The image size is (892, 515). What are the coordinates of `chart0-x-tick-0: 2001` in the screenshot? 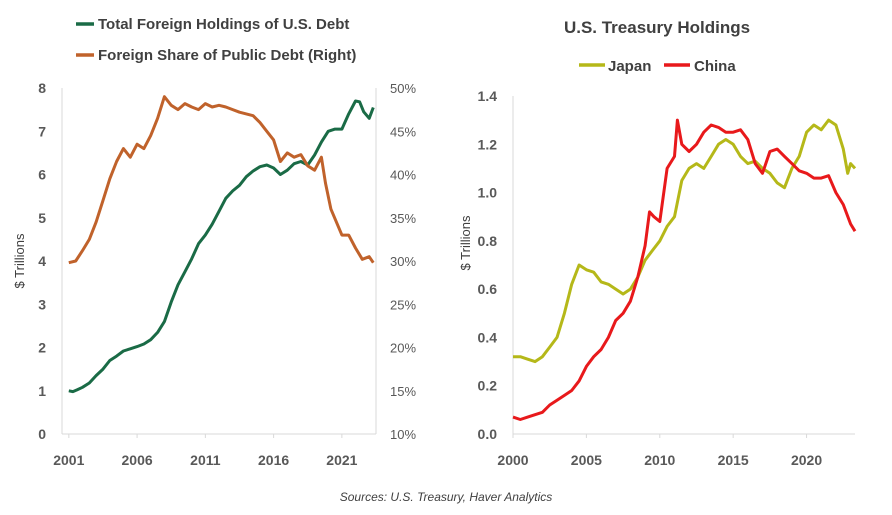 It's located at (68, 460).